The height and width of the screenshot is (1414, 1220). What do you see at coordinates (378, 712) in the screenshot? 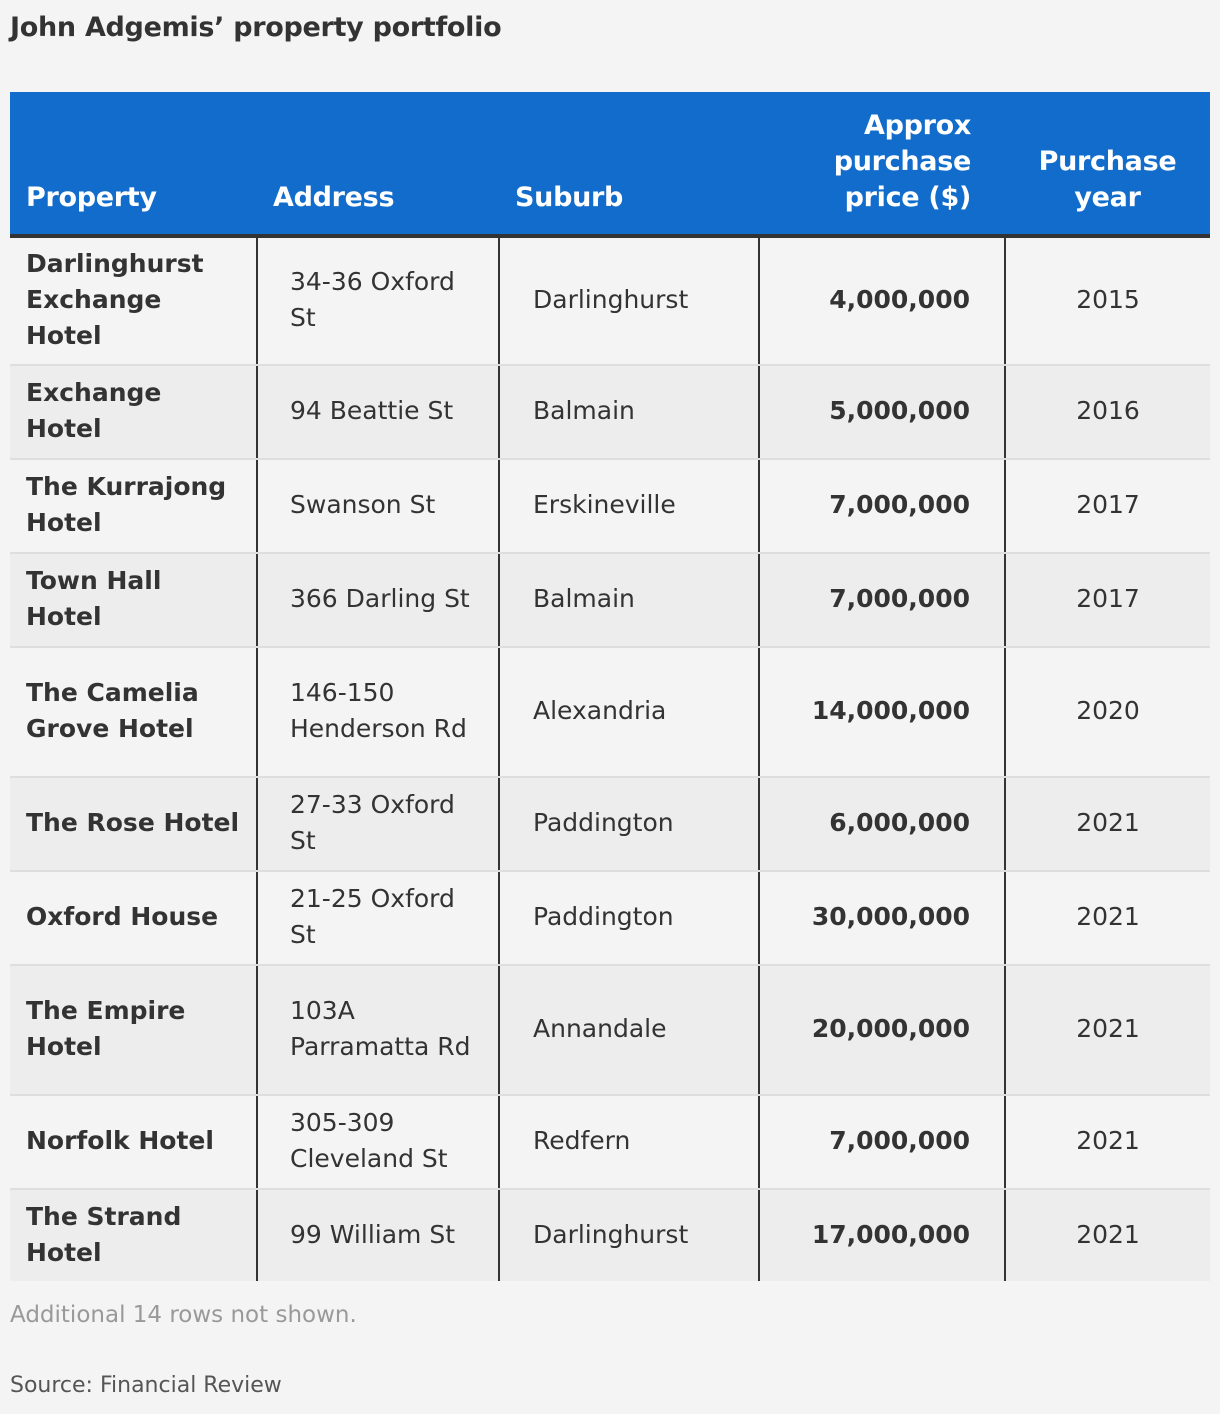
I see `cell-address: 146-150 Henderson Rd` at bounding box center [378, 712].